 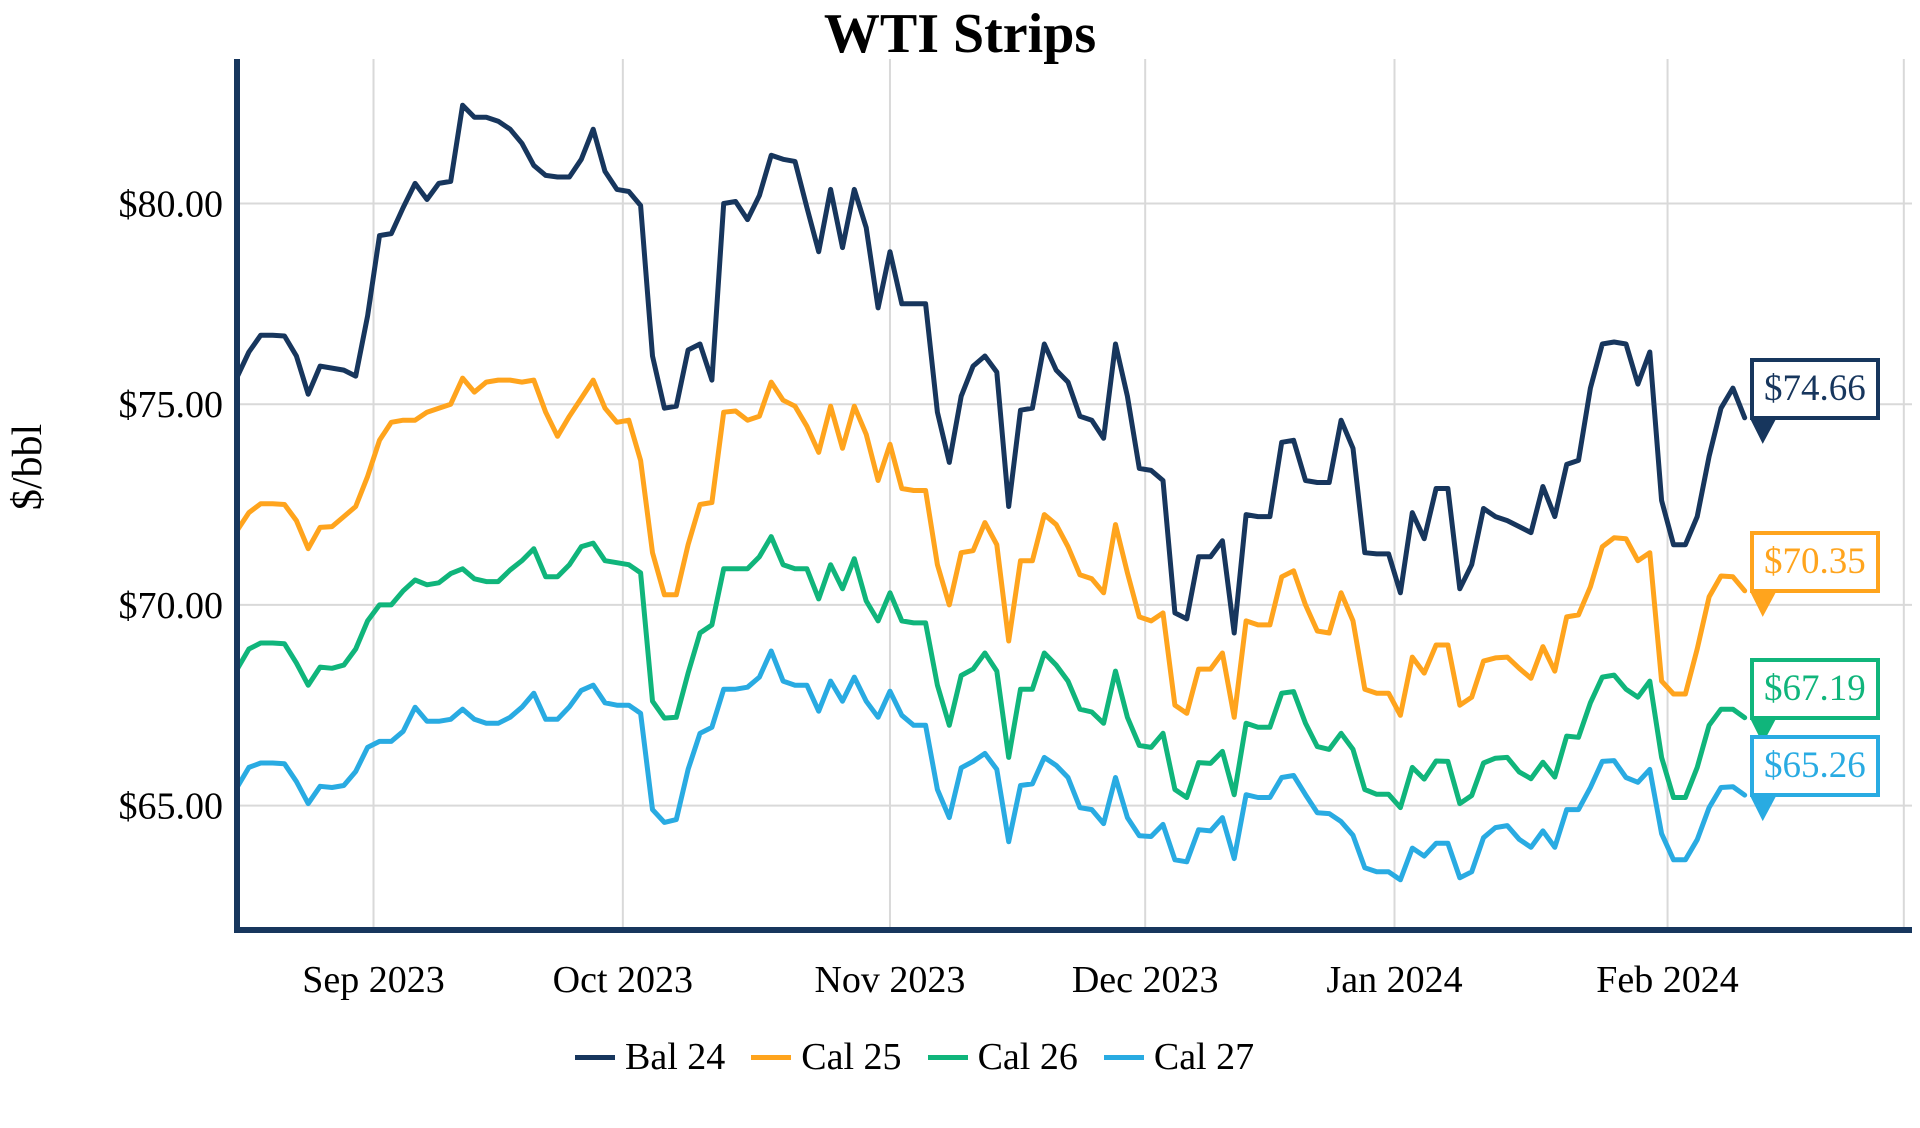 What do you see at coordinates (1815, 688) in the screenshot?
I see `end-value-callout-cal-26: $67.19` at bounding box center [1815, 688].